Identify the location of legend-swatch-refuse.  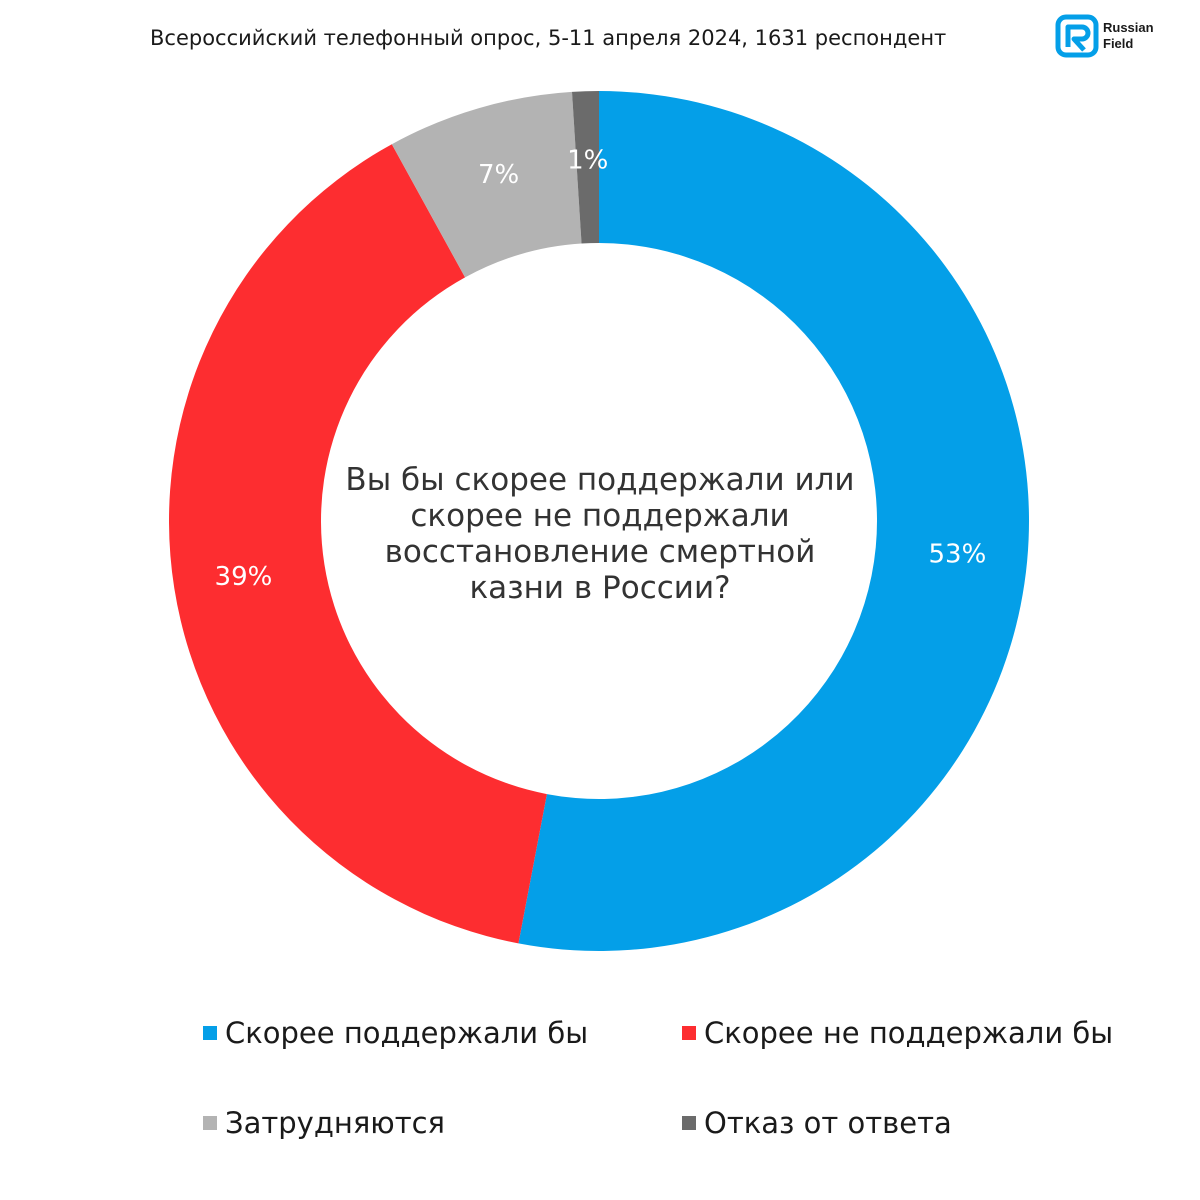
(689, 1123).